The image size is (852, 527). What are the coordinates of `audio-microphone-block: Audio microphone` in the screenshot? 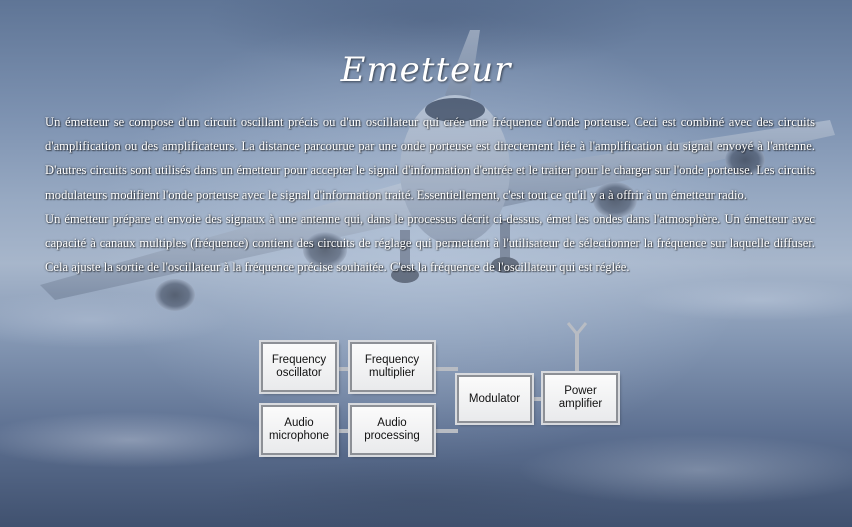 It's located at (299, 430).